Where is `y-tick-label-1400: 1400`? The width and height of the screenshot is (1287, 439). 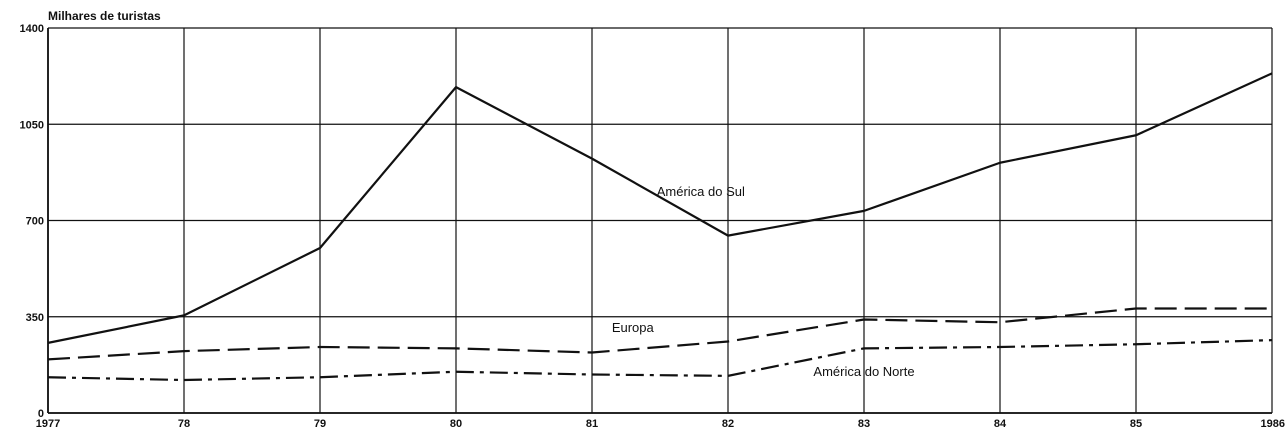 y-tick-label-1400: 1400 is located at coordinates (32, 29).